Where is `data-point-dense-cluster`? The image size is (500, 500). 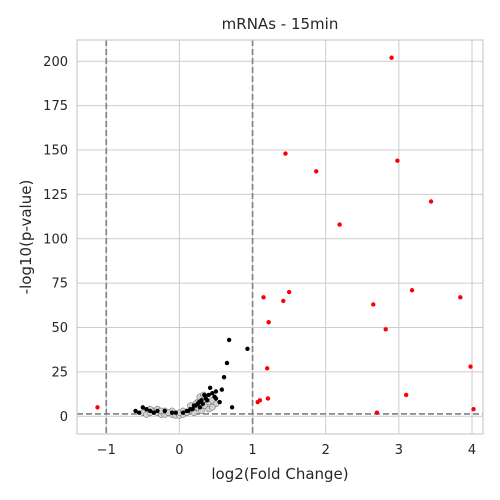
data-point-dense-cluster is located at coordinates (212, 407).